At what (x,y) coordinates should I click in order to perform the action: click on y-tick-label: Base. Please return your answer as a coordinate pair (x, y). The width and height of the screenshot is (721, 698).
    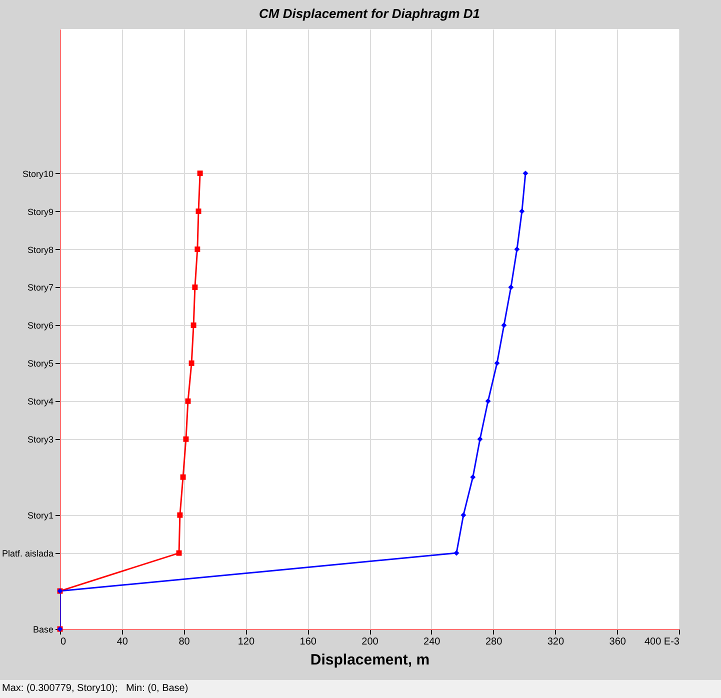
    Looking at the image, I should click on (43, 629).